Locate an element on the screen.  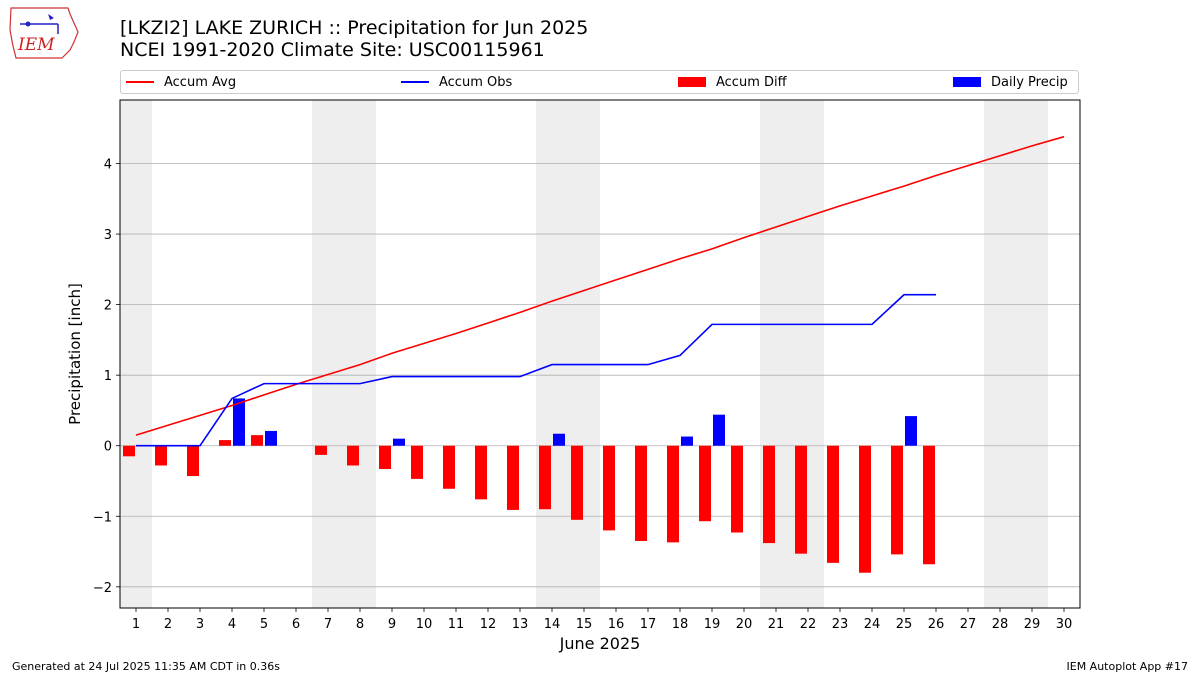
legend-item-accum-obs: Accum Obs is located at coordinates (456, 82).